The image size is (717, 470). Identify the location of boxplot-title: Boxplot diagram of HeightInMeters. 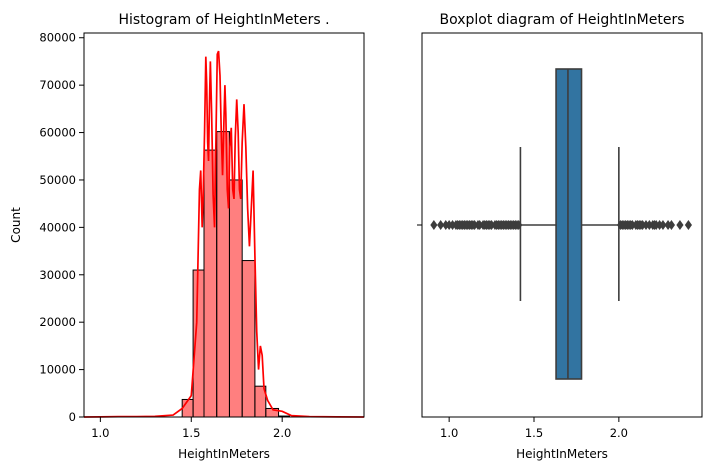
(561, 20).